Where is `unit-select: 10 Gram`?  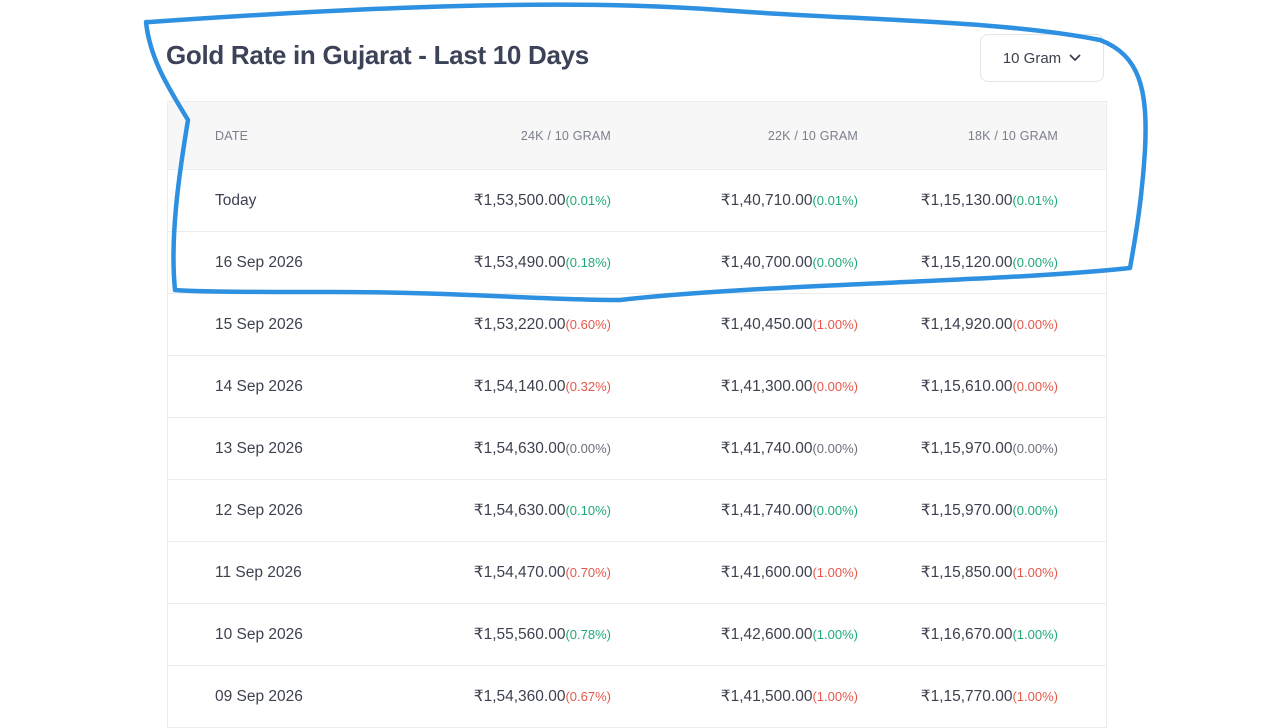
unit-select: 10 Gram is located at coordinates (1042, 58).